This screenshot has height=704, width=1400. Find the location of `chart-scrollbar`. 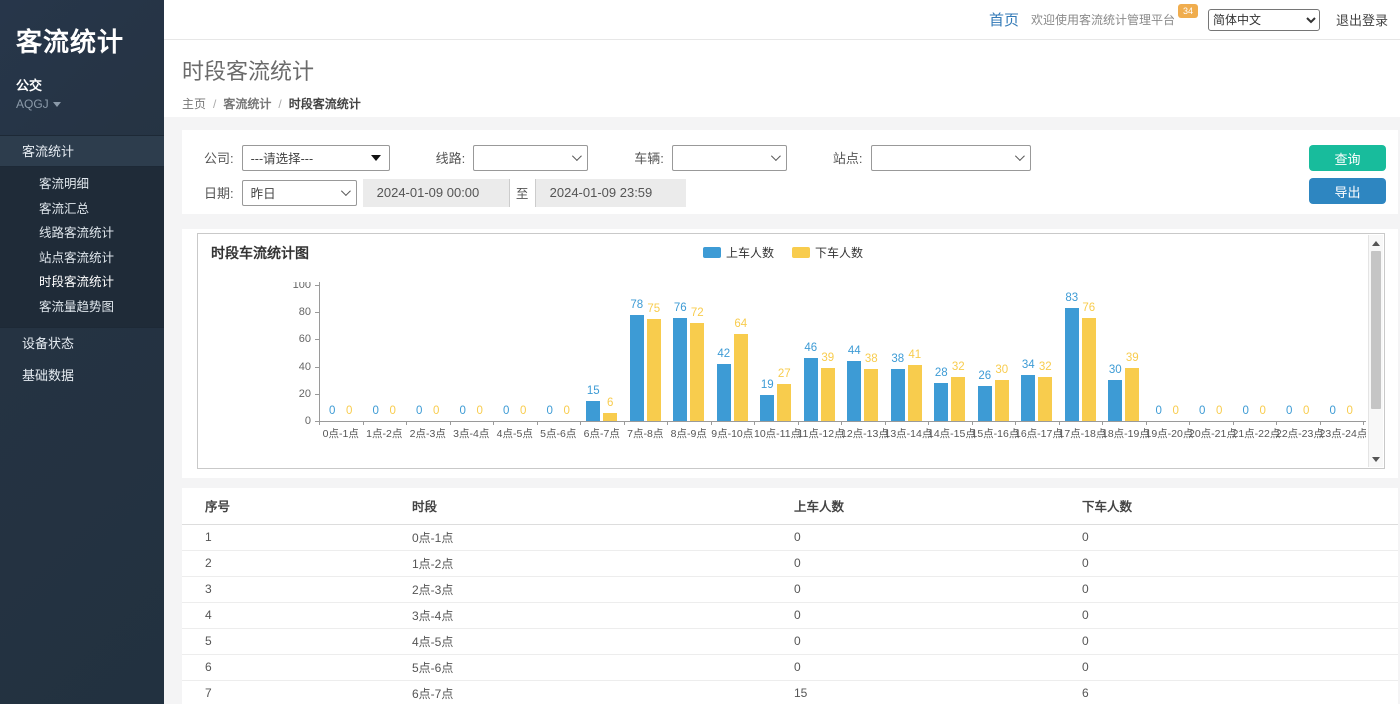

chart-scrollbar is located at coordinates (1375, 351).